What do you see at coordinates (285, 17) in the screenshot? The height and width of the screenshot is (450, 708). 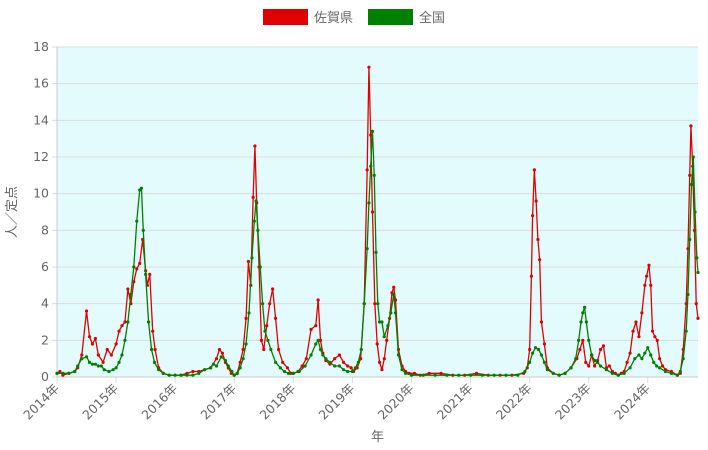 I see `legend-swatch-saga` at bounding box center [285, 17].